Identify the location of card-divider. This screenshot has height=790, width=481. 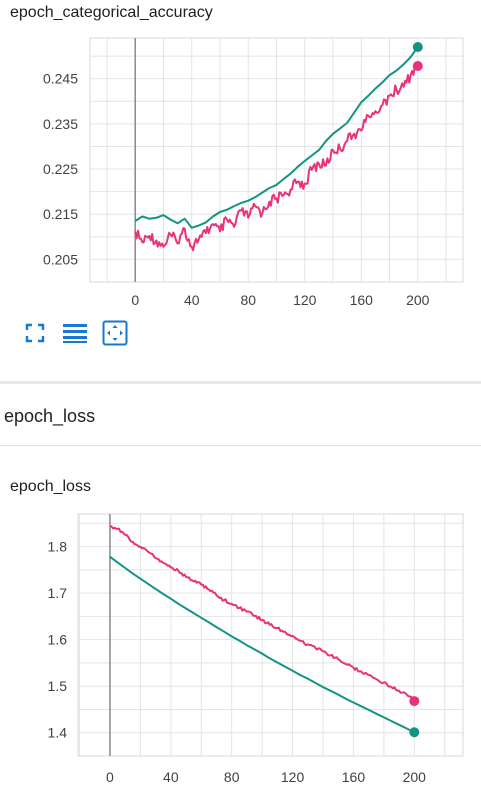
(240, 382).